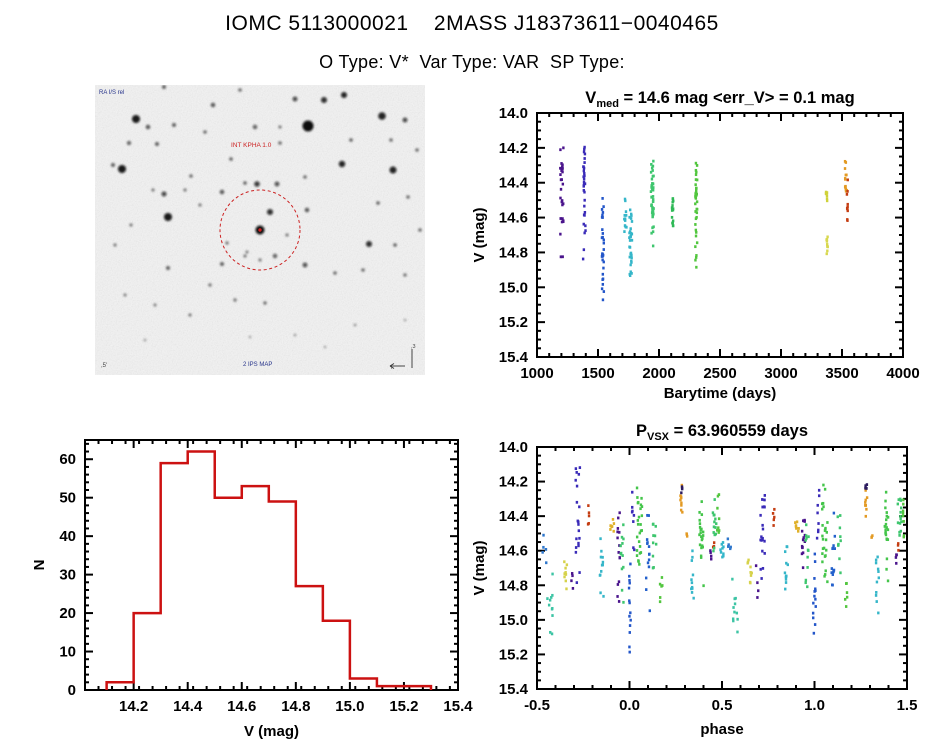 This screenshot has width=944, height=747. I want to click on svg-text: 3500, so click(841, 373).